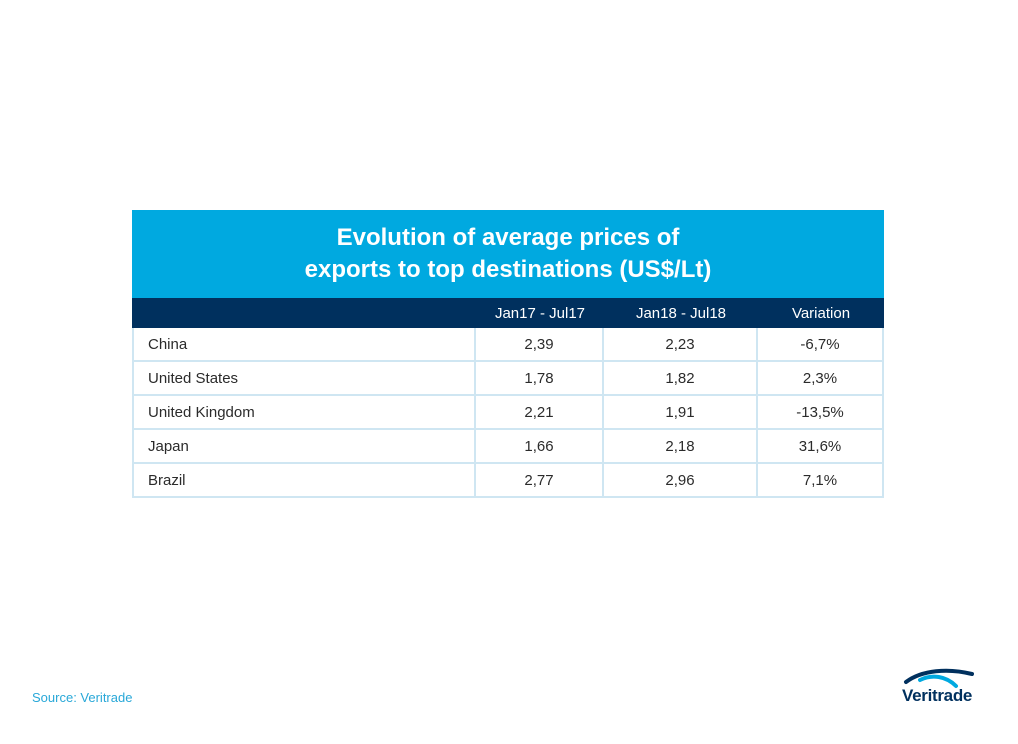 The width and height of the screenshot is (1018, 744). I want to click on cell-variation: -6,7%, so click(821, 344).